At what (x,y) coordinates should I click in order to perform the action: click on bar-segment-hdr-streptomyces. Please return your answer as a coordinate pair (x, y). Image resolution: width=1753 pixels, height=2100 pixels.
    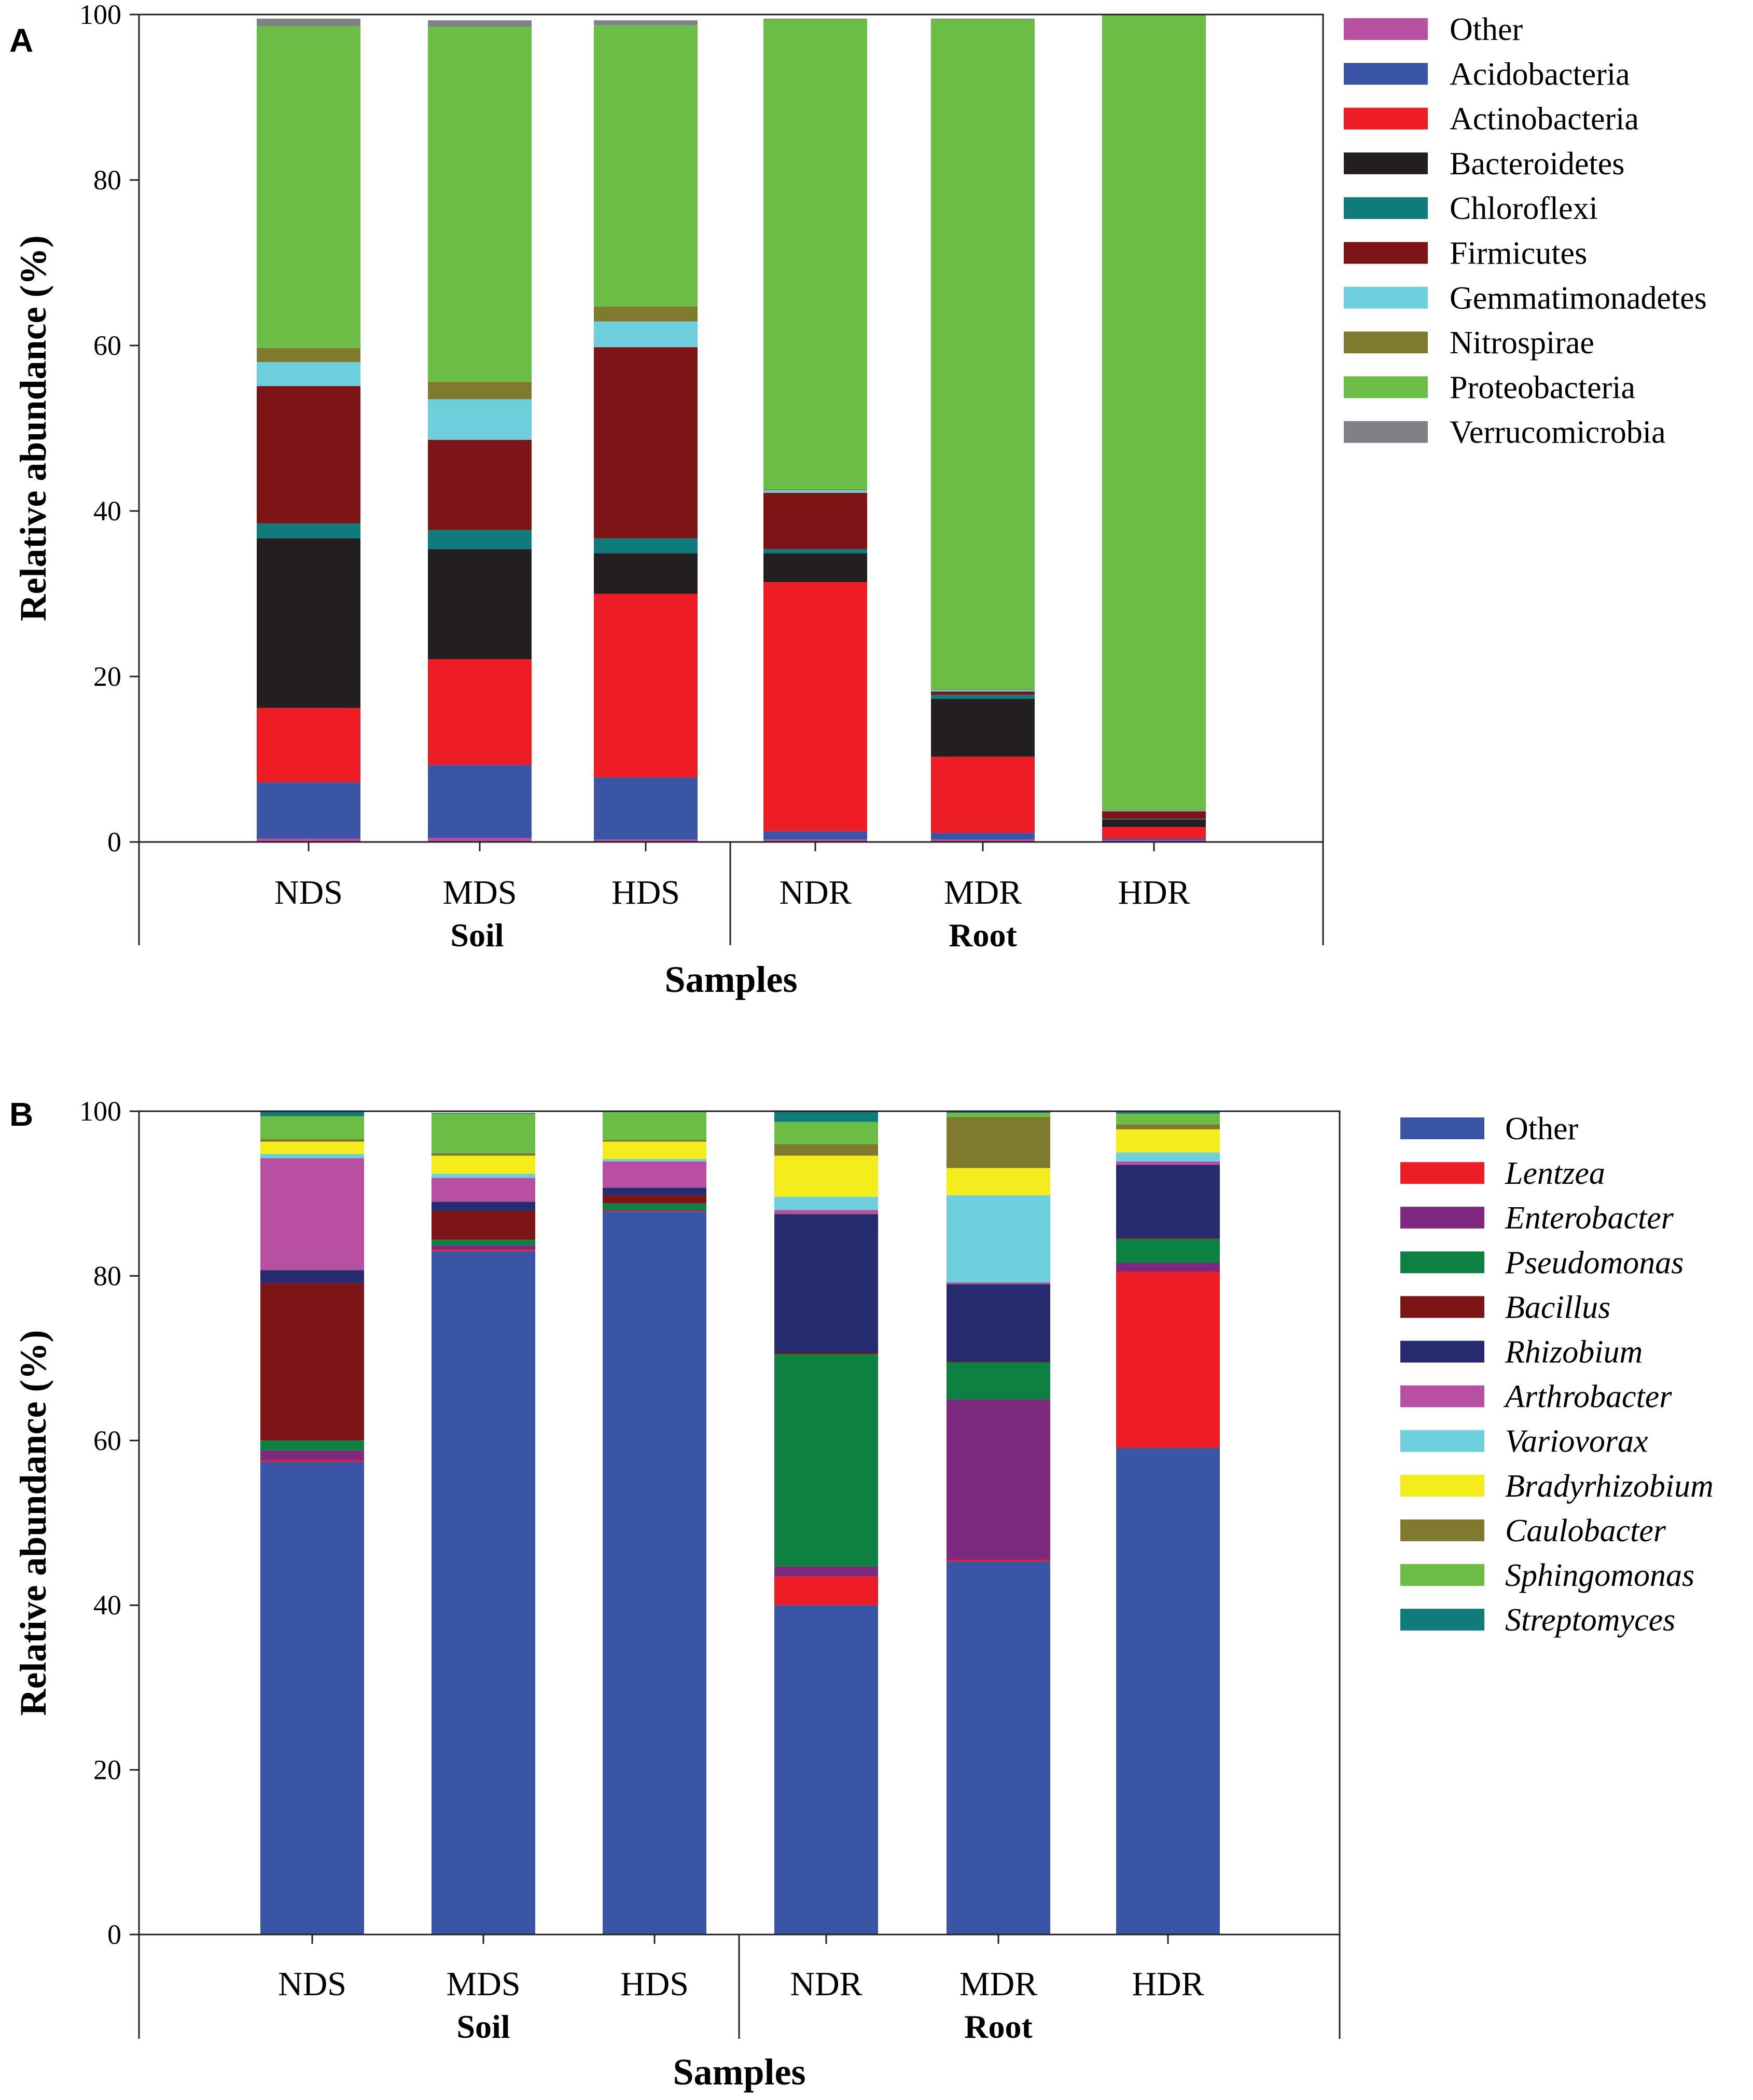
    Looking at the image, I should click on (1168, 1113).